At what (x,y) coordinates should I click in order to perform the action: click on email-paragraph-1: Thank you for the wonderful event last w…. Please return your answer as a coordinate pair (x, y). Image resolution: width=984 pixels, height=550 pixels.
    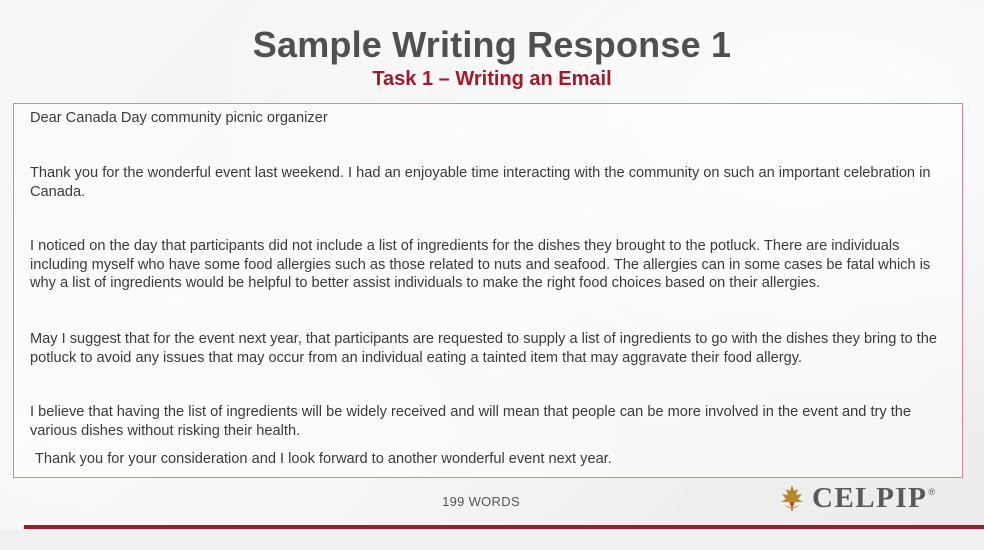
    Looking at the image, I should click on (480, 182).